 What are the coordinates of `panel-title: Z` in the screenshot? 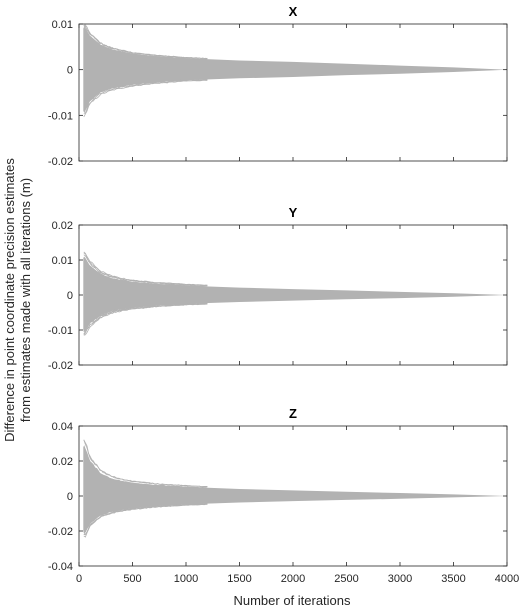 It's located at (293, 413).